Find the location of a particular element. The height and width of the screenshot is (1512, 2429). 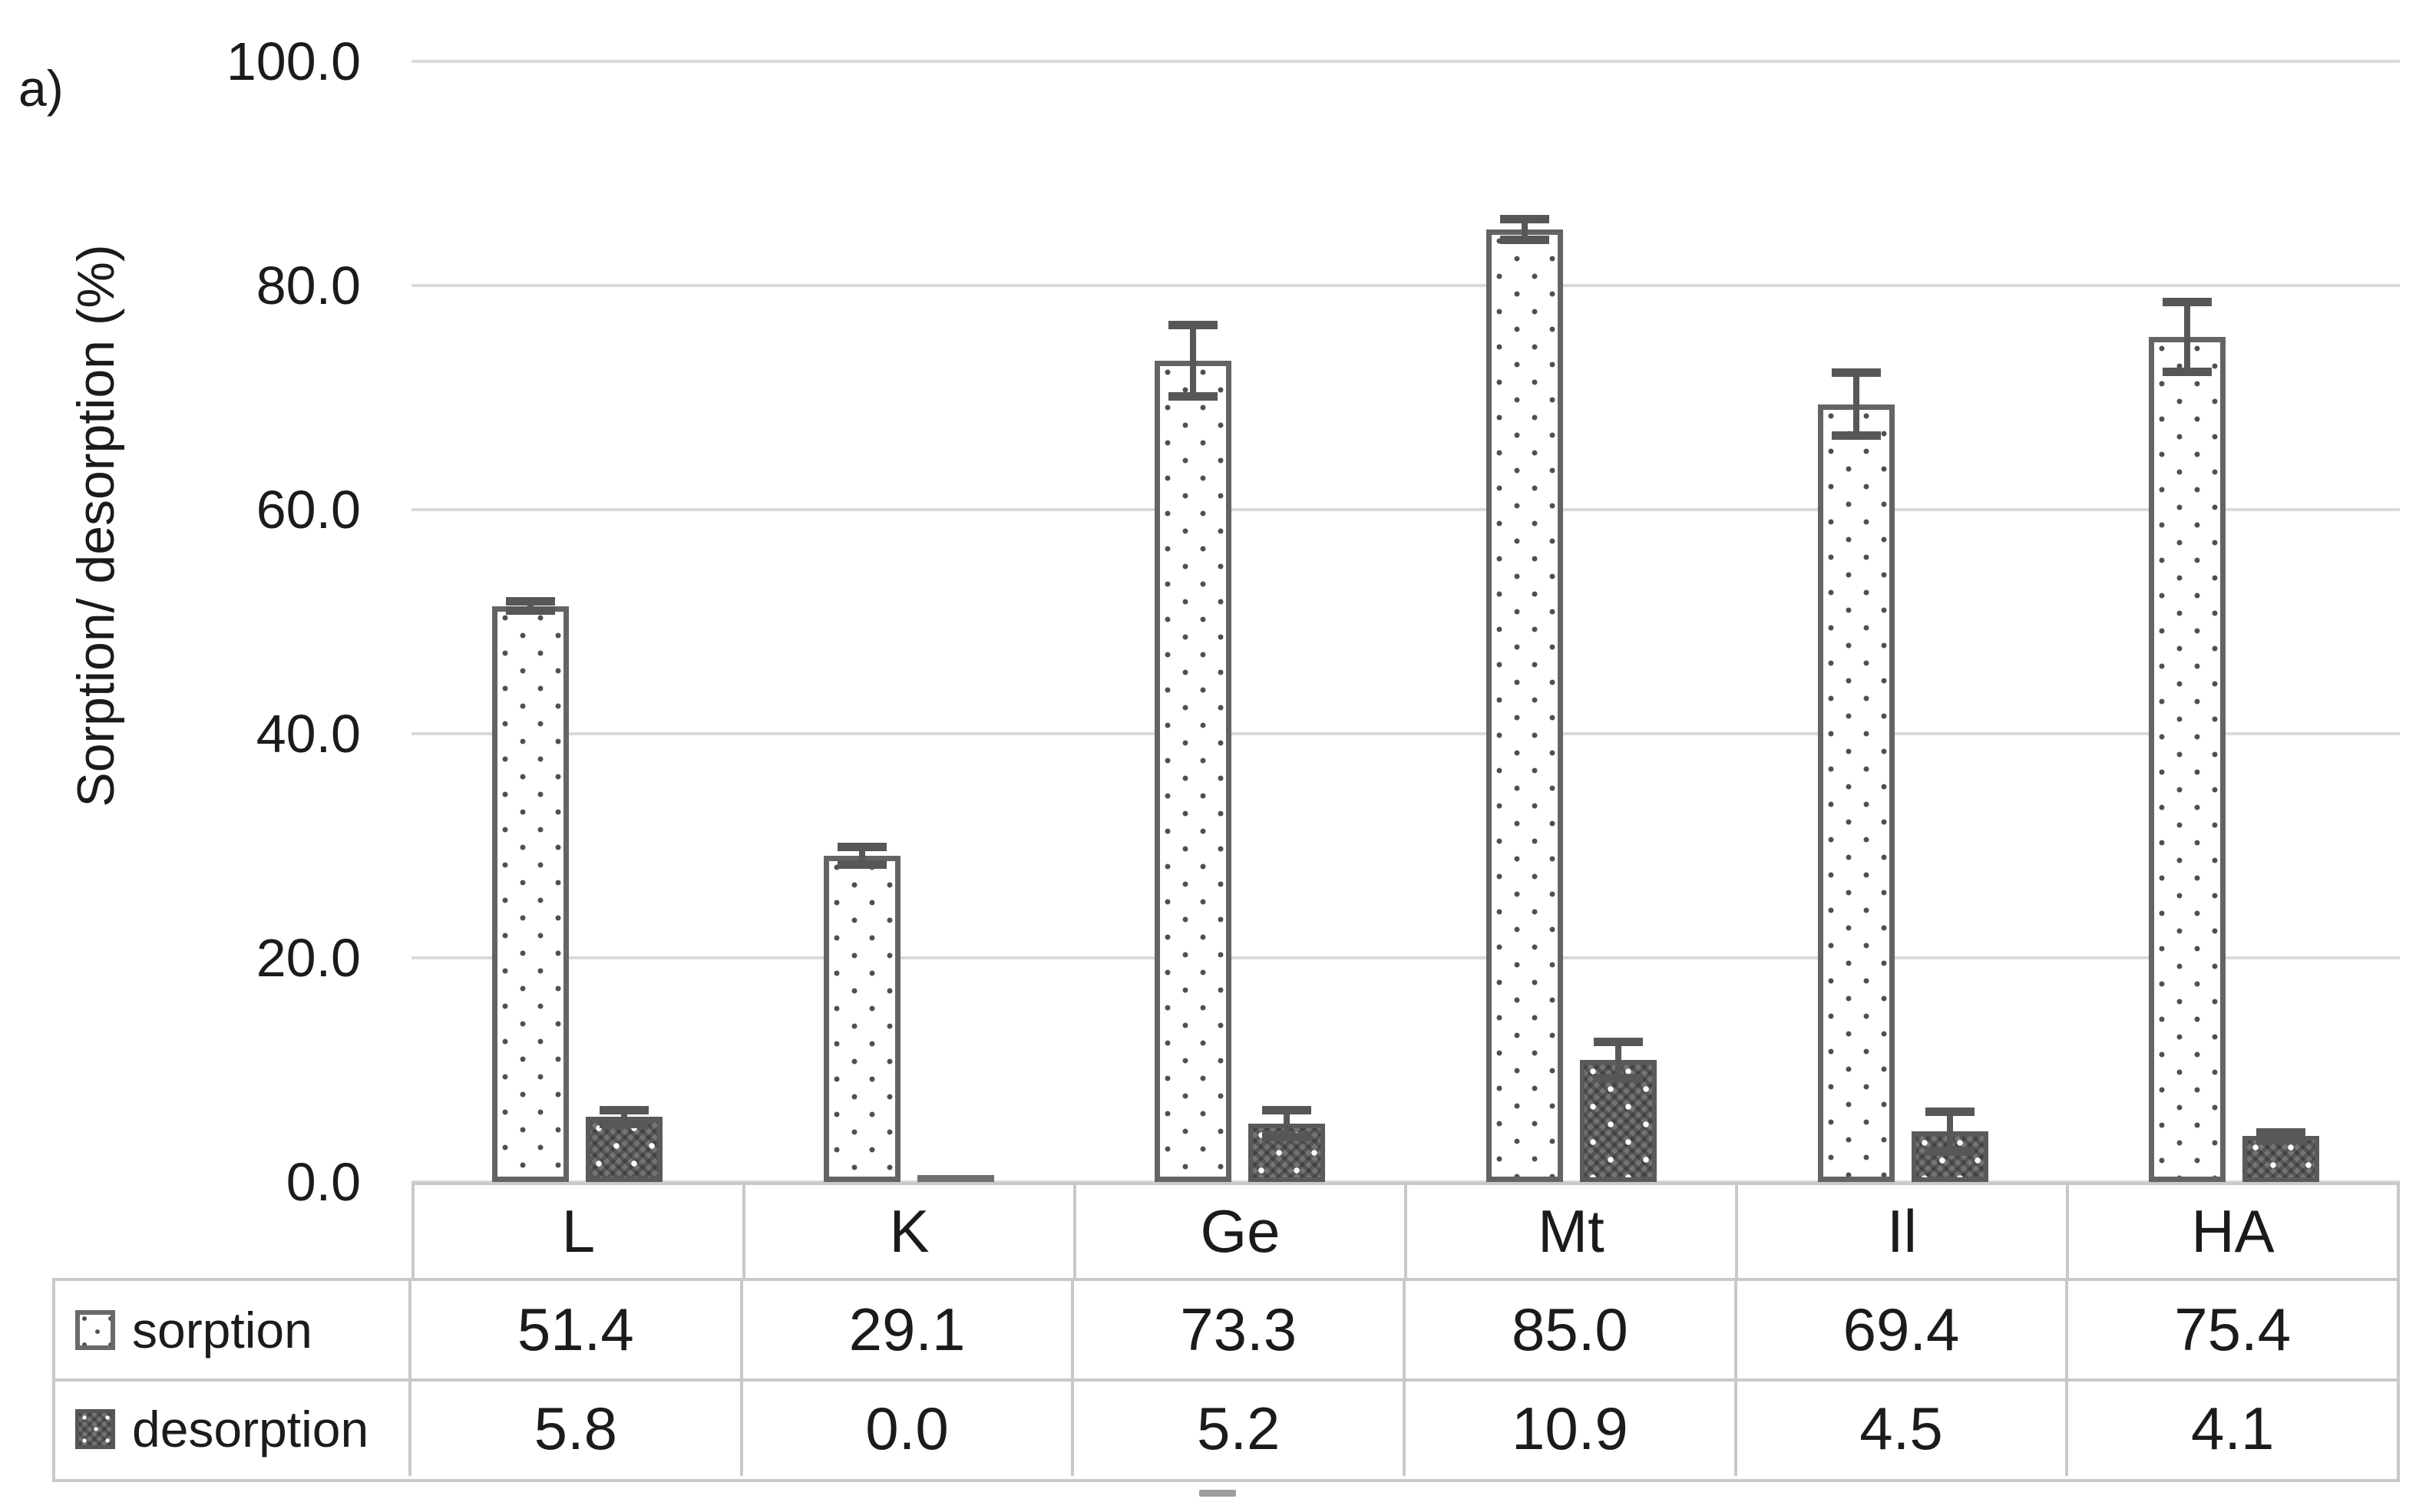

category-header-row: L K Ge Mt Il HA is located at coordinates (1405, 1232).